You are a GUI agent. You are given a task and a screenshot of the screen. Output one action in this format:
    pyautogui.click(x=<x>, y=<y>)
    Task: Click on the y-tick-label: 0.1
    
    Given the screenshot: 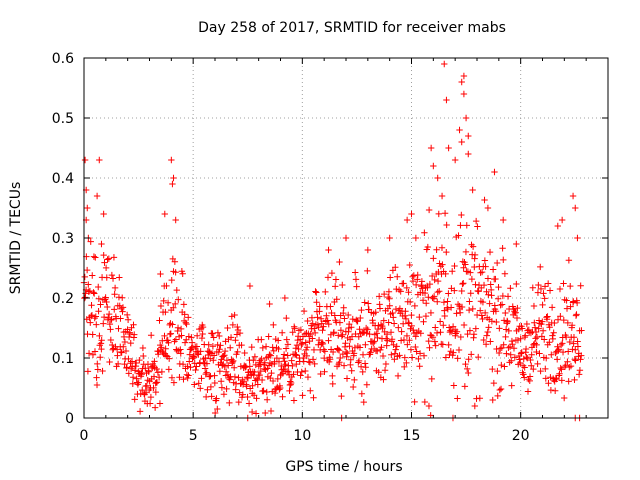 What is the action you would take?
    pyautogui.click(x=63, y=359)
    